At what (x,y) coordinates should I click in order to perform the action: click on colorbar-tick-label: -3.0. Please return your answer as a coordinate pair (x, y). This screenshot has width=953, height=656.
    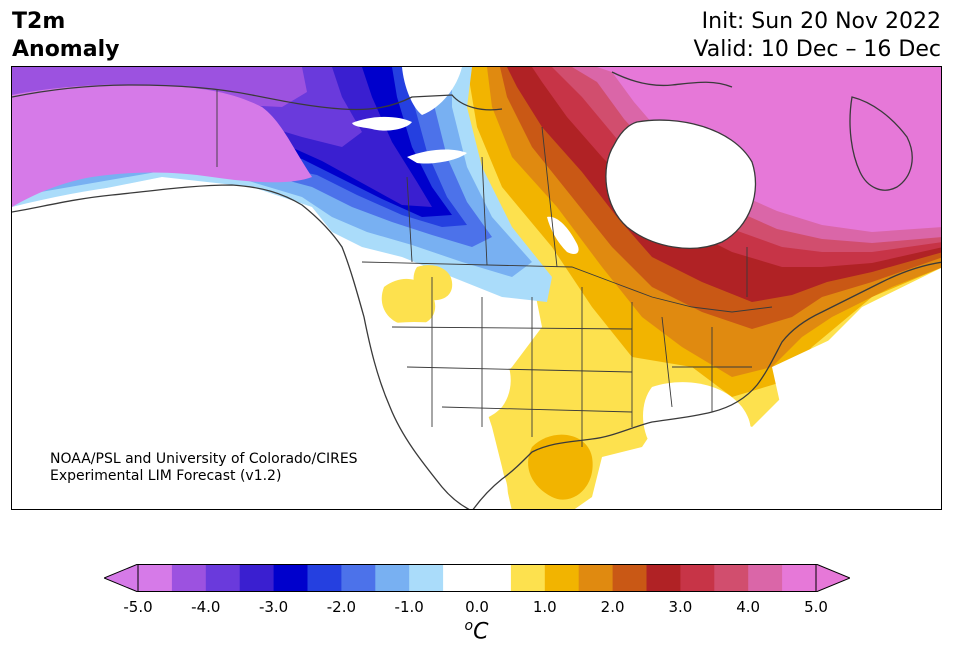
    Looking at the image, I should click on (273, 607).